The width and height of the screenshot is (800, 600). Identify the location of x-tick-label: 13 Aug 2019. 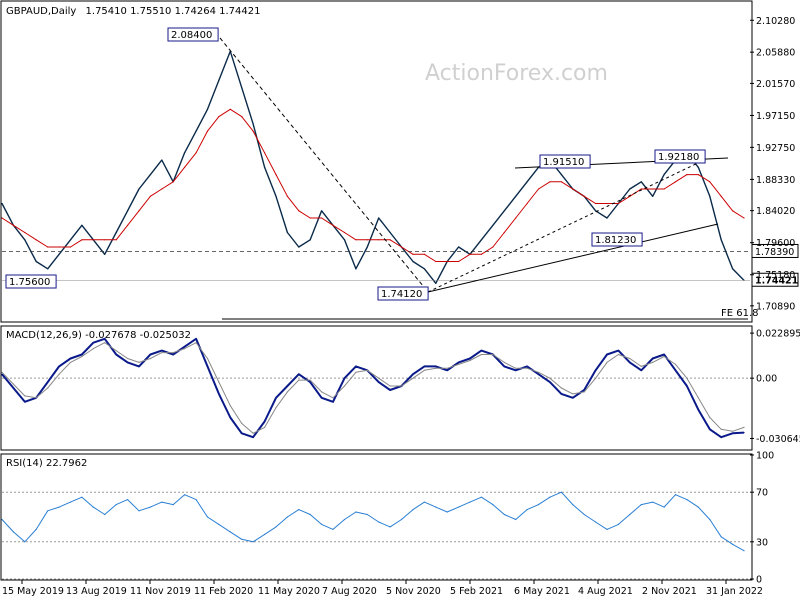
(96, 591).